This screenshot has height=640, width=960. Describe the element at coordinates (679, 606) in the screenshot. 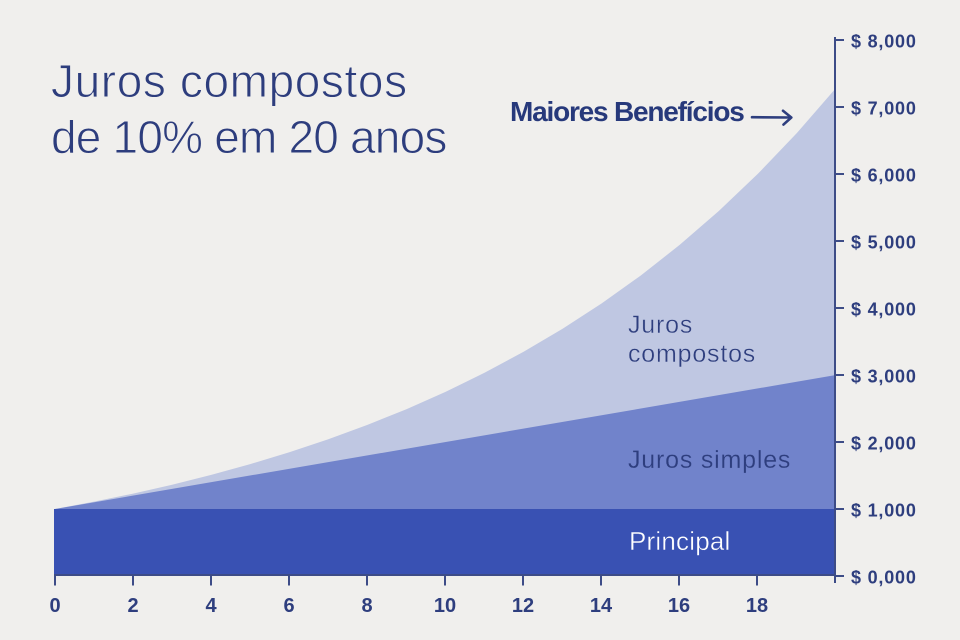

I see `svg-text: 16` at that location.